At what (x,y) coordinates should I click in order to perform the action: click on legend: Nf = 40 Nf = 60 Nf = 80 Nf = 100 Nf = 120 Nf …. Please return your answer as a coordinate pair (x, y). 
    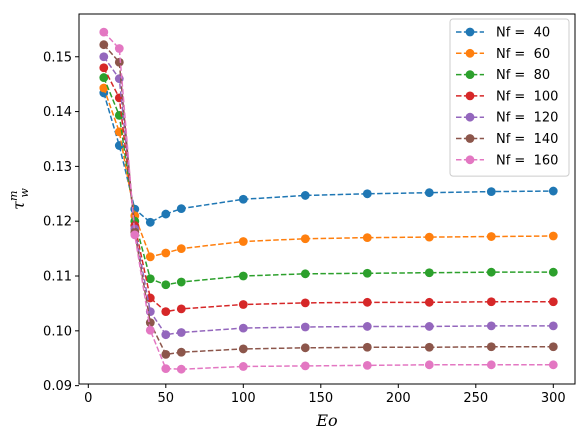
    Looking at the image, I should click on (509, 97).